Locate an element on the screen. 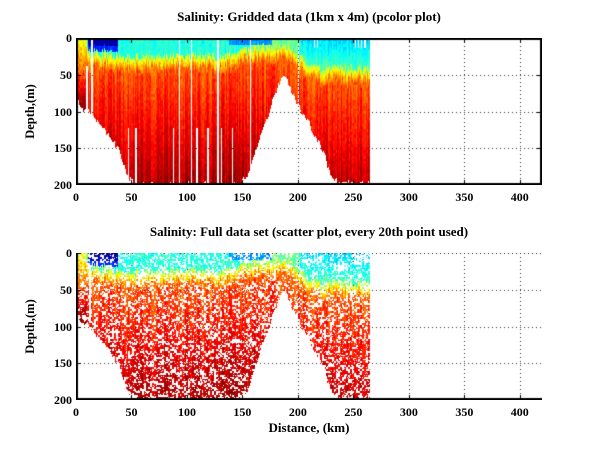 This screenshot has width=600, height=451. plot1-ytick-label: 50 is located at coordinates (66, 74).